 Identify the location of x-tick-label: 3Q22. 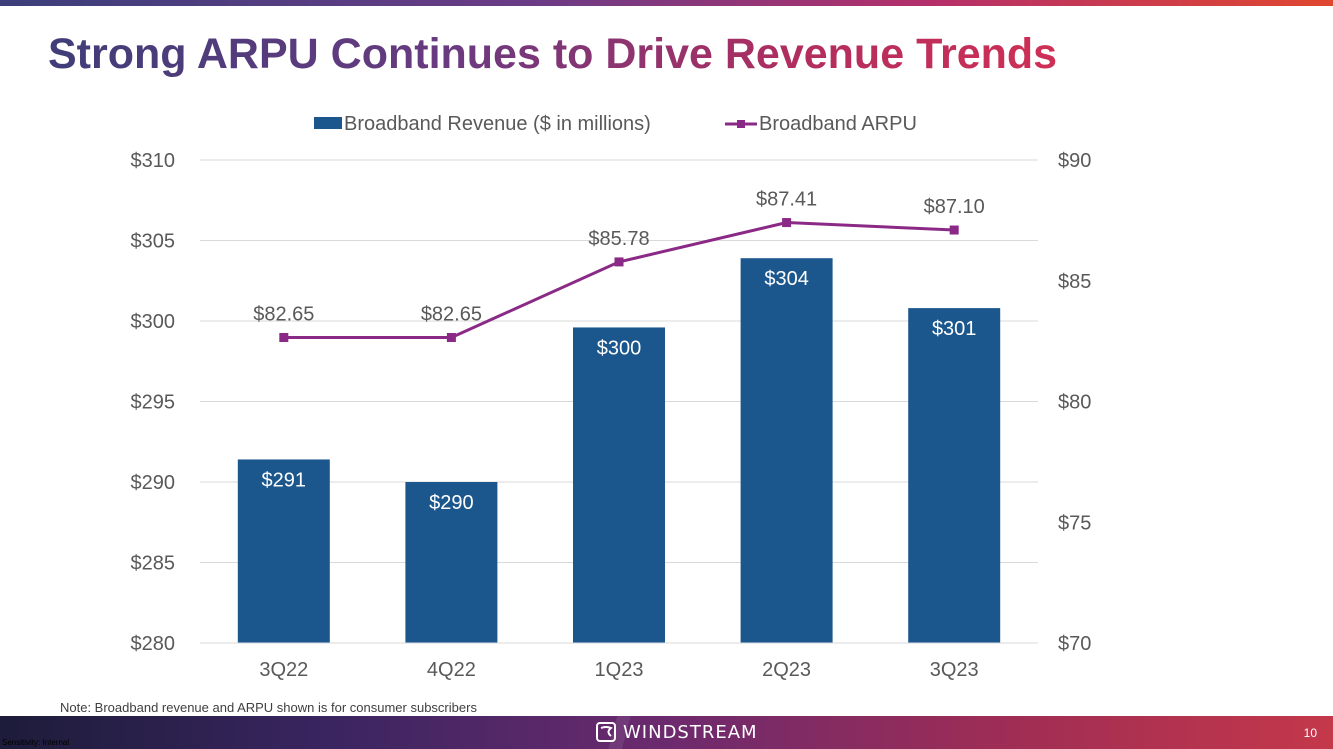
(283, 670).